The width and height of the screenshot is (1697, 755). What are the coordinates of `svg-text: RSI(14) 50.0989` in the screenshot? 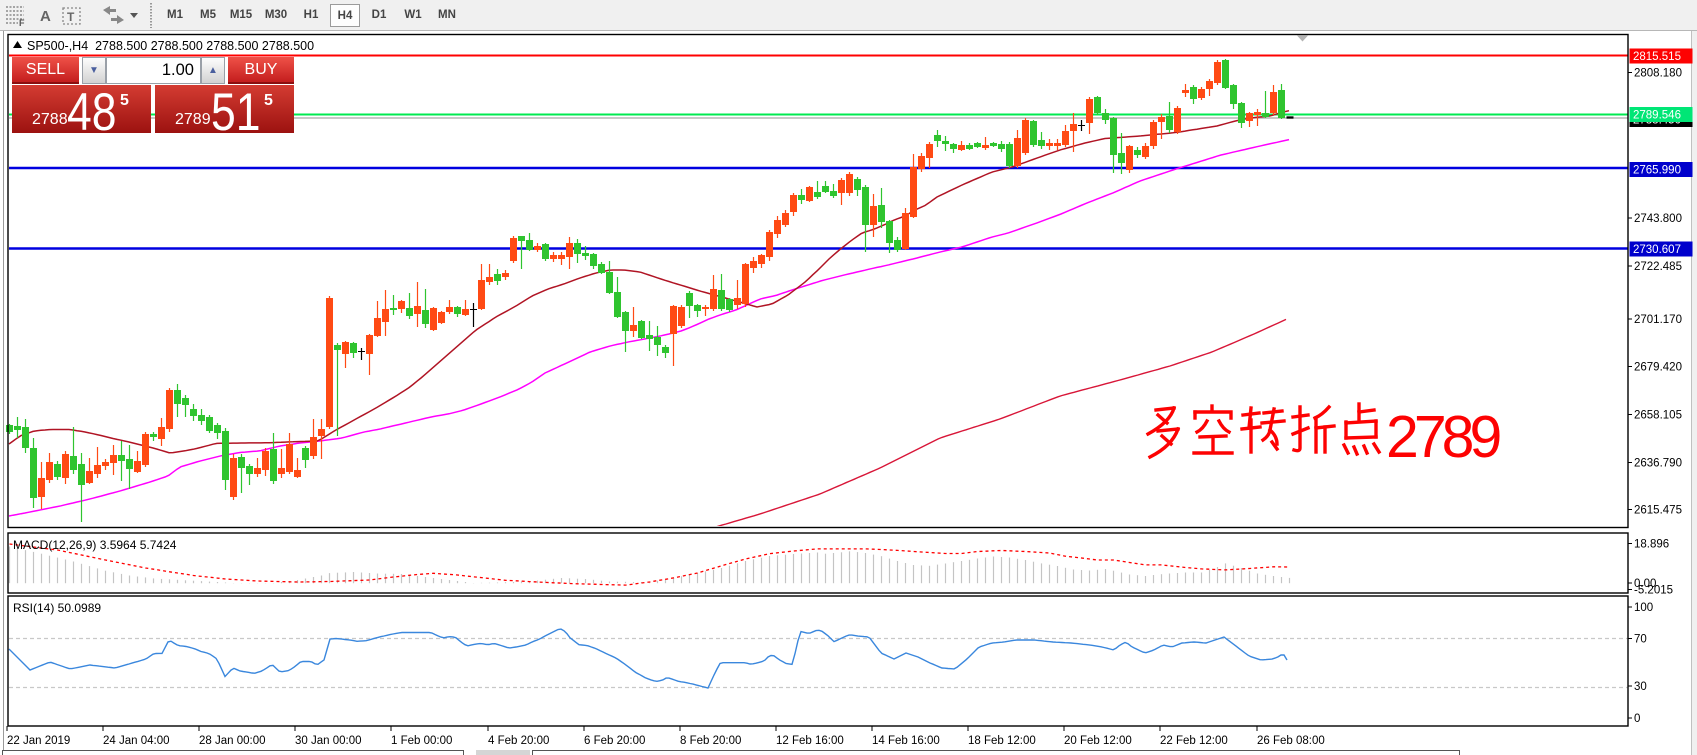 It's located at (57, 608).